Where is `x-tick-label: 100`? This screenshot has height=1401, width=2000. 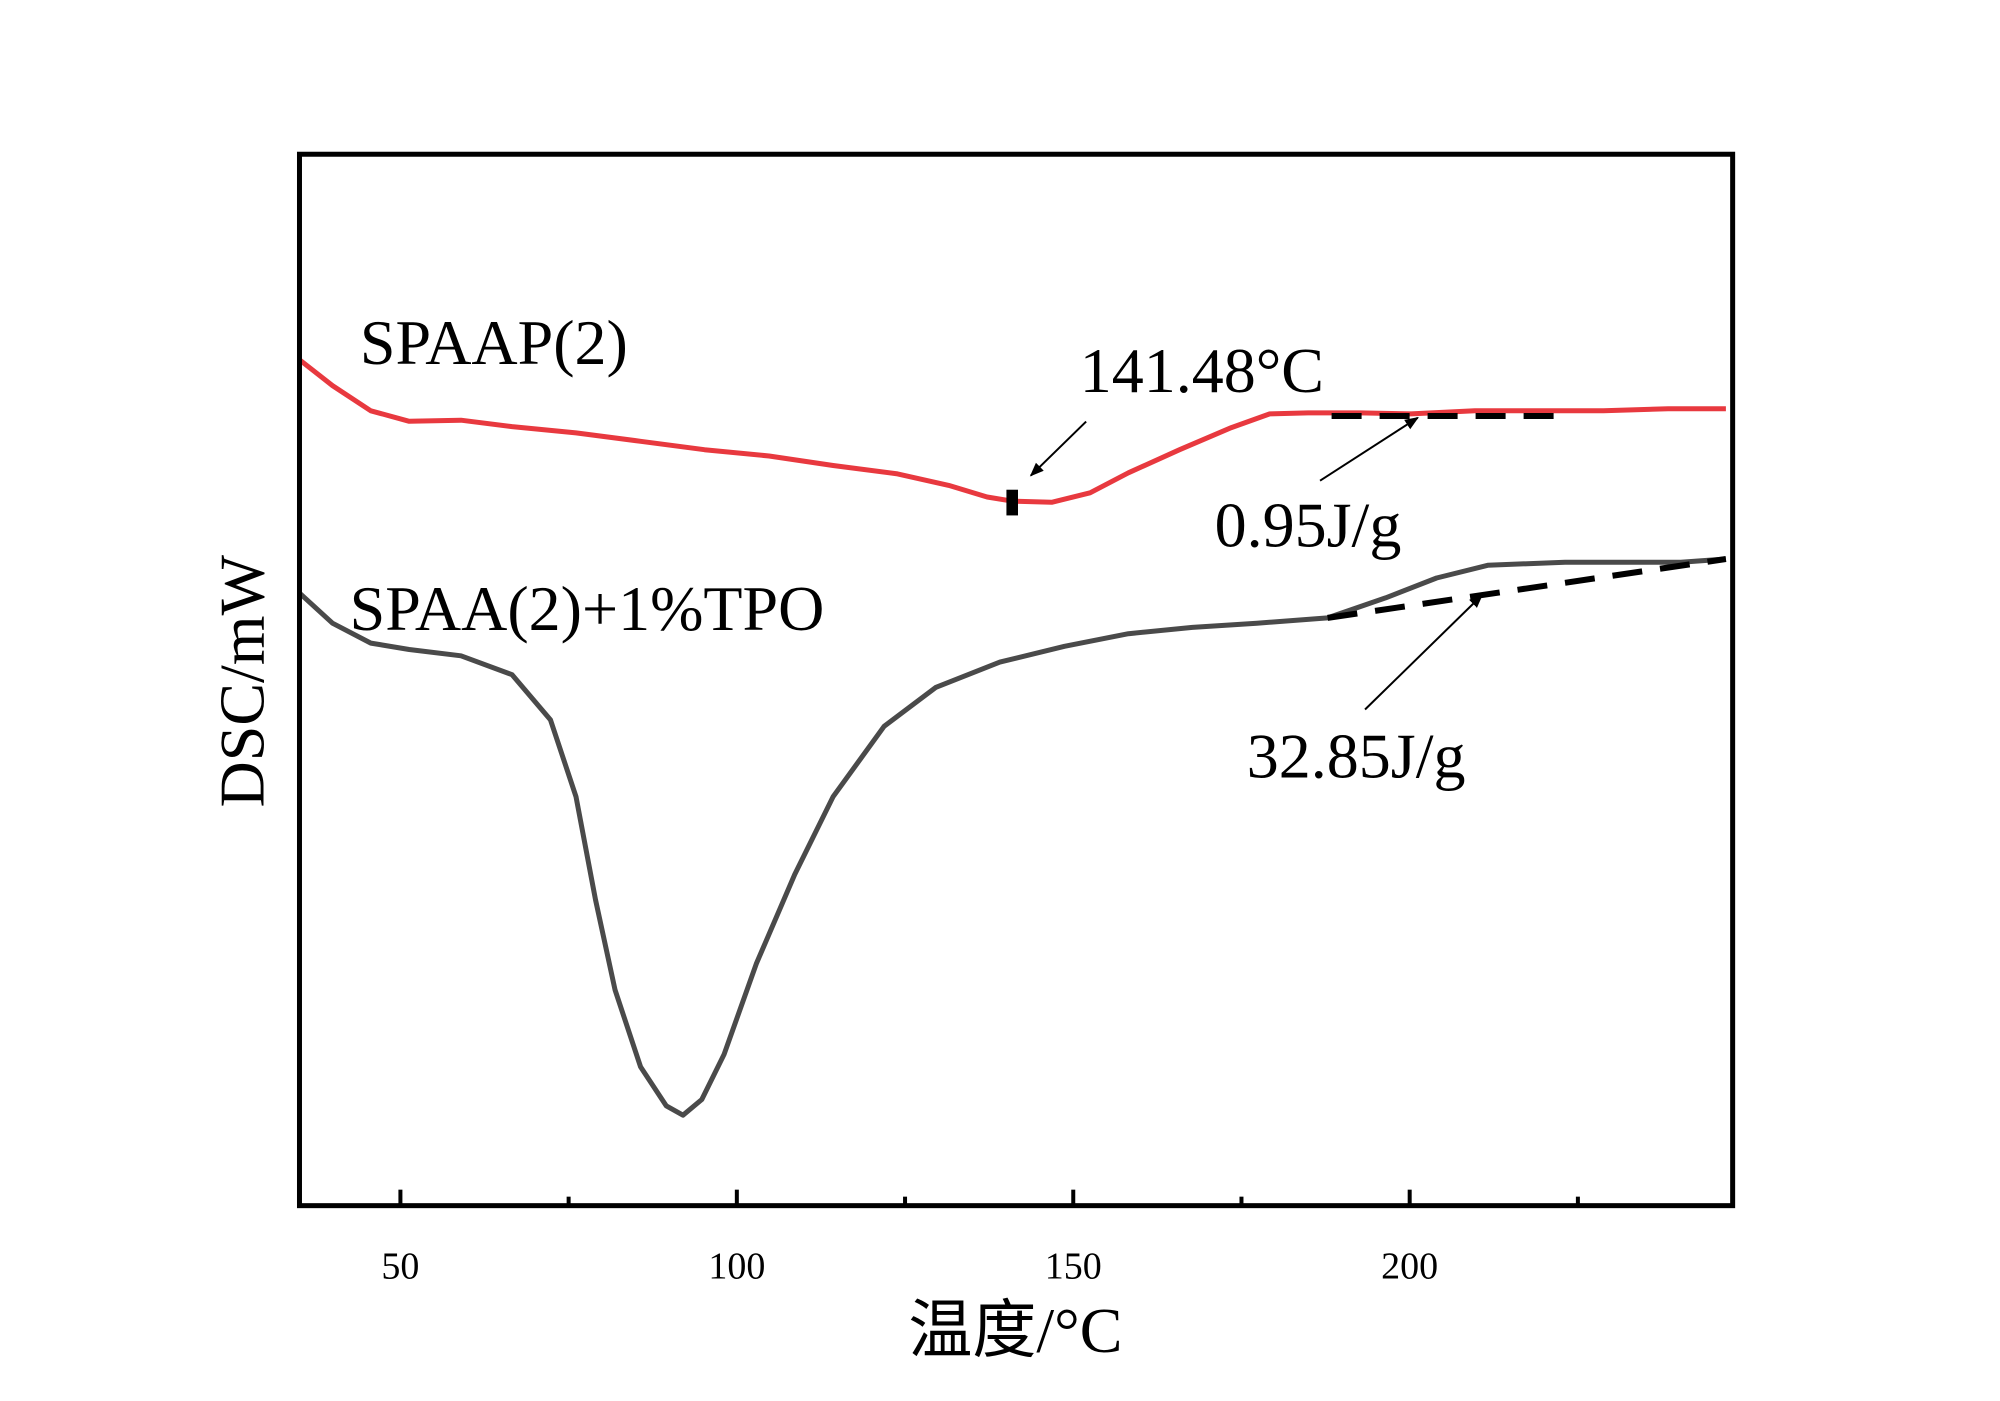
x-tick-label: 100 is located at coordinates (736, 1267).